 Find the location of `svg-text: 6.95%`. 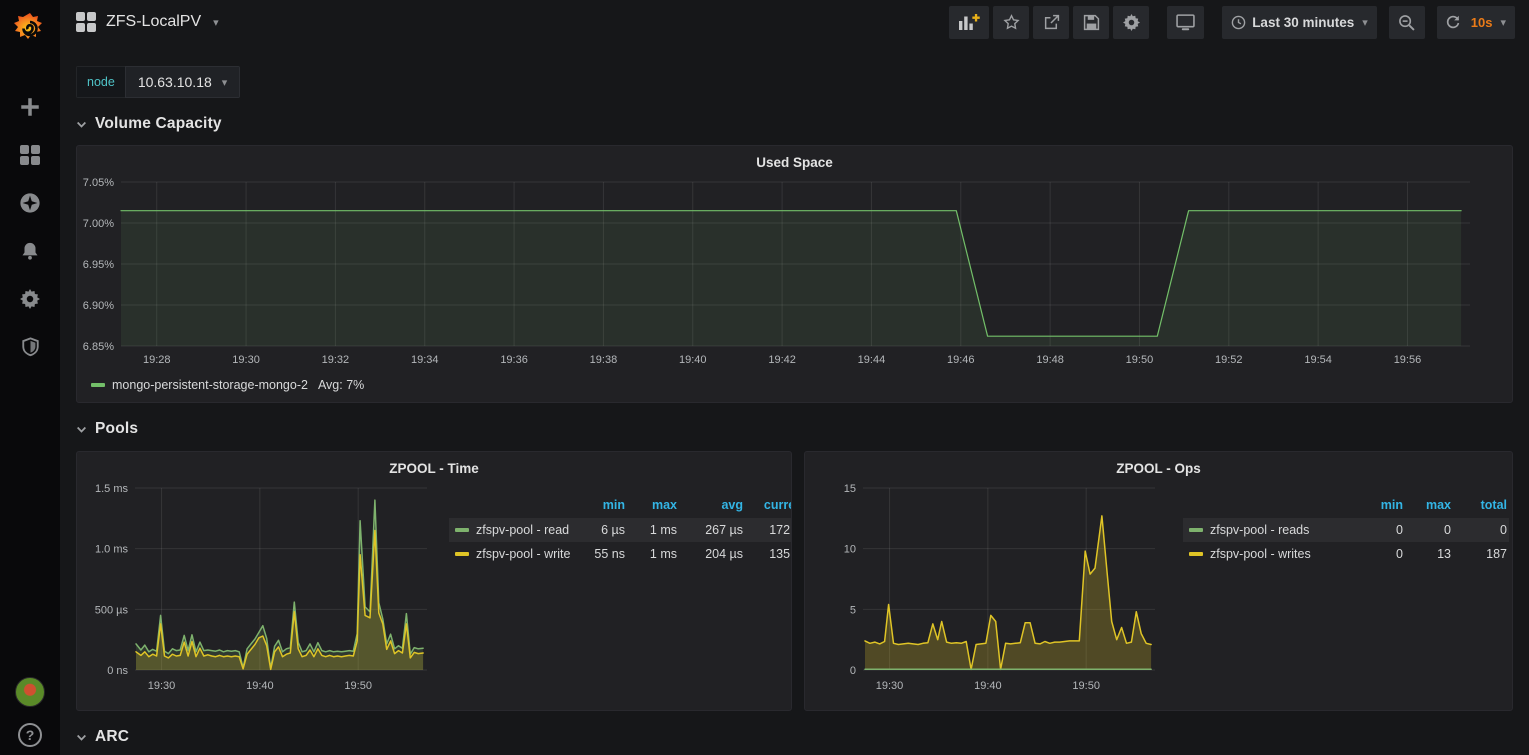

svg-text: 6.95% is located at coordinates (98, 265).